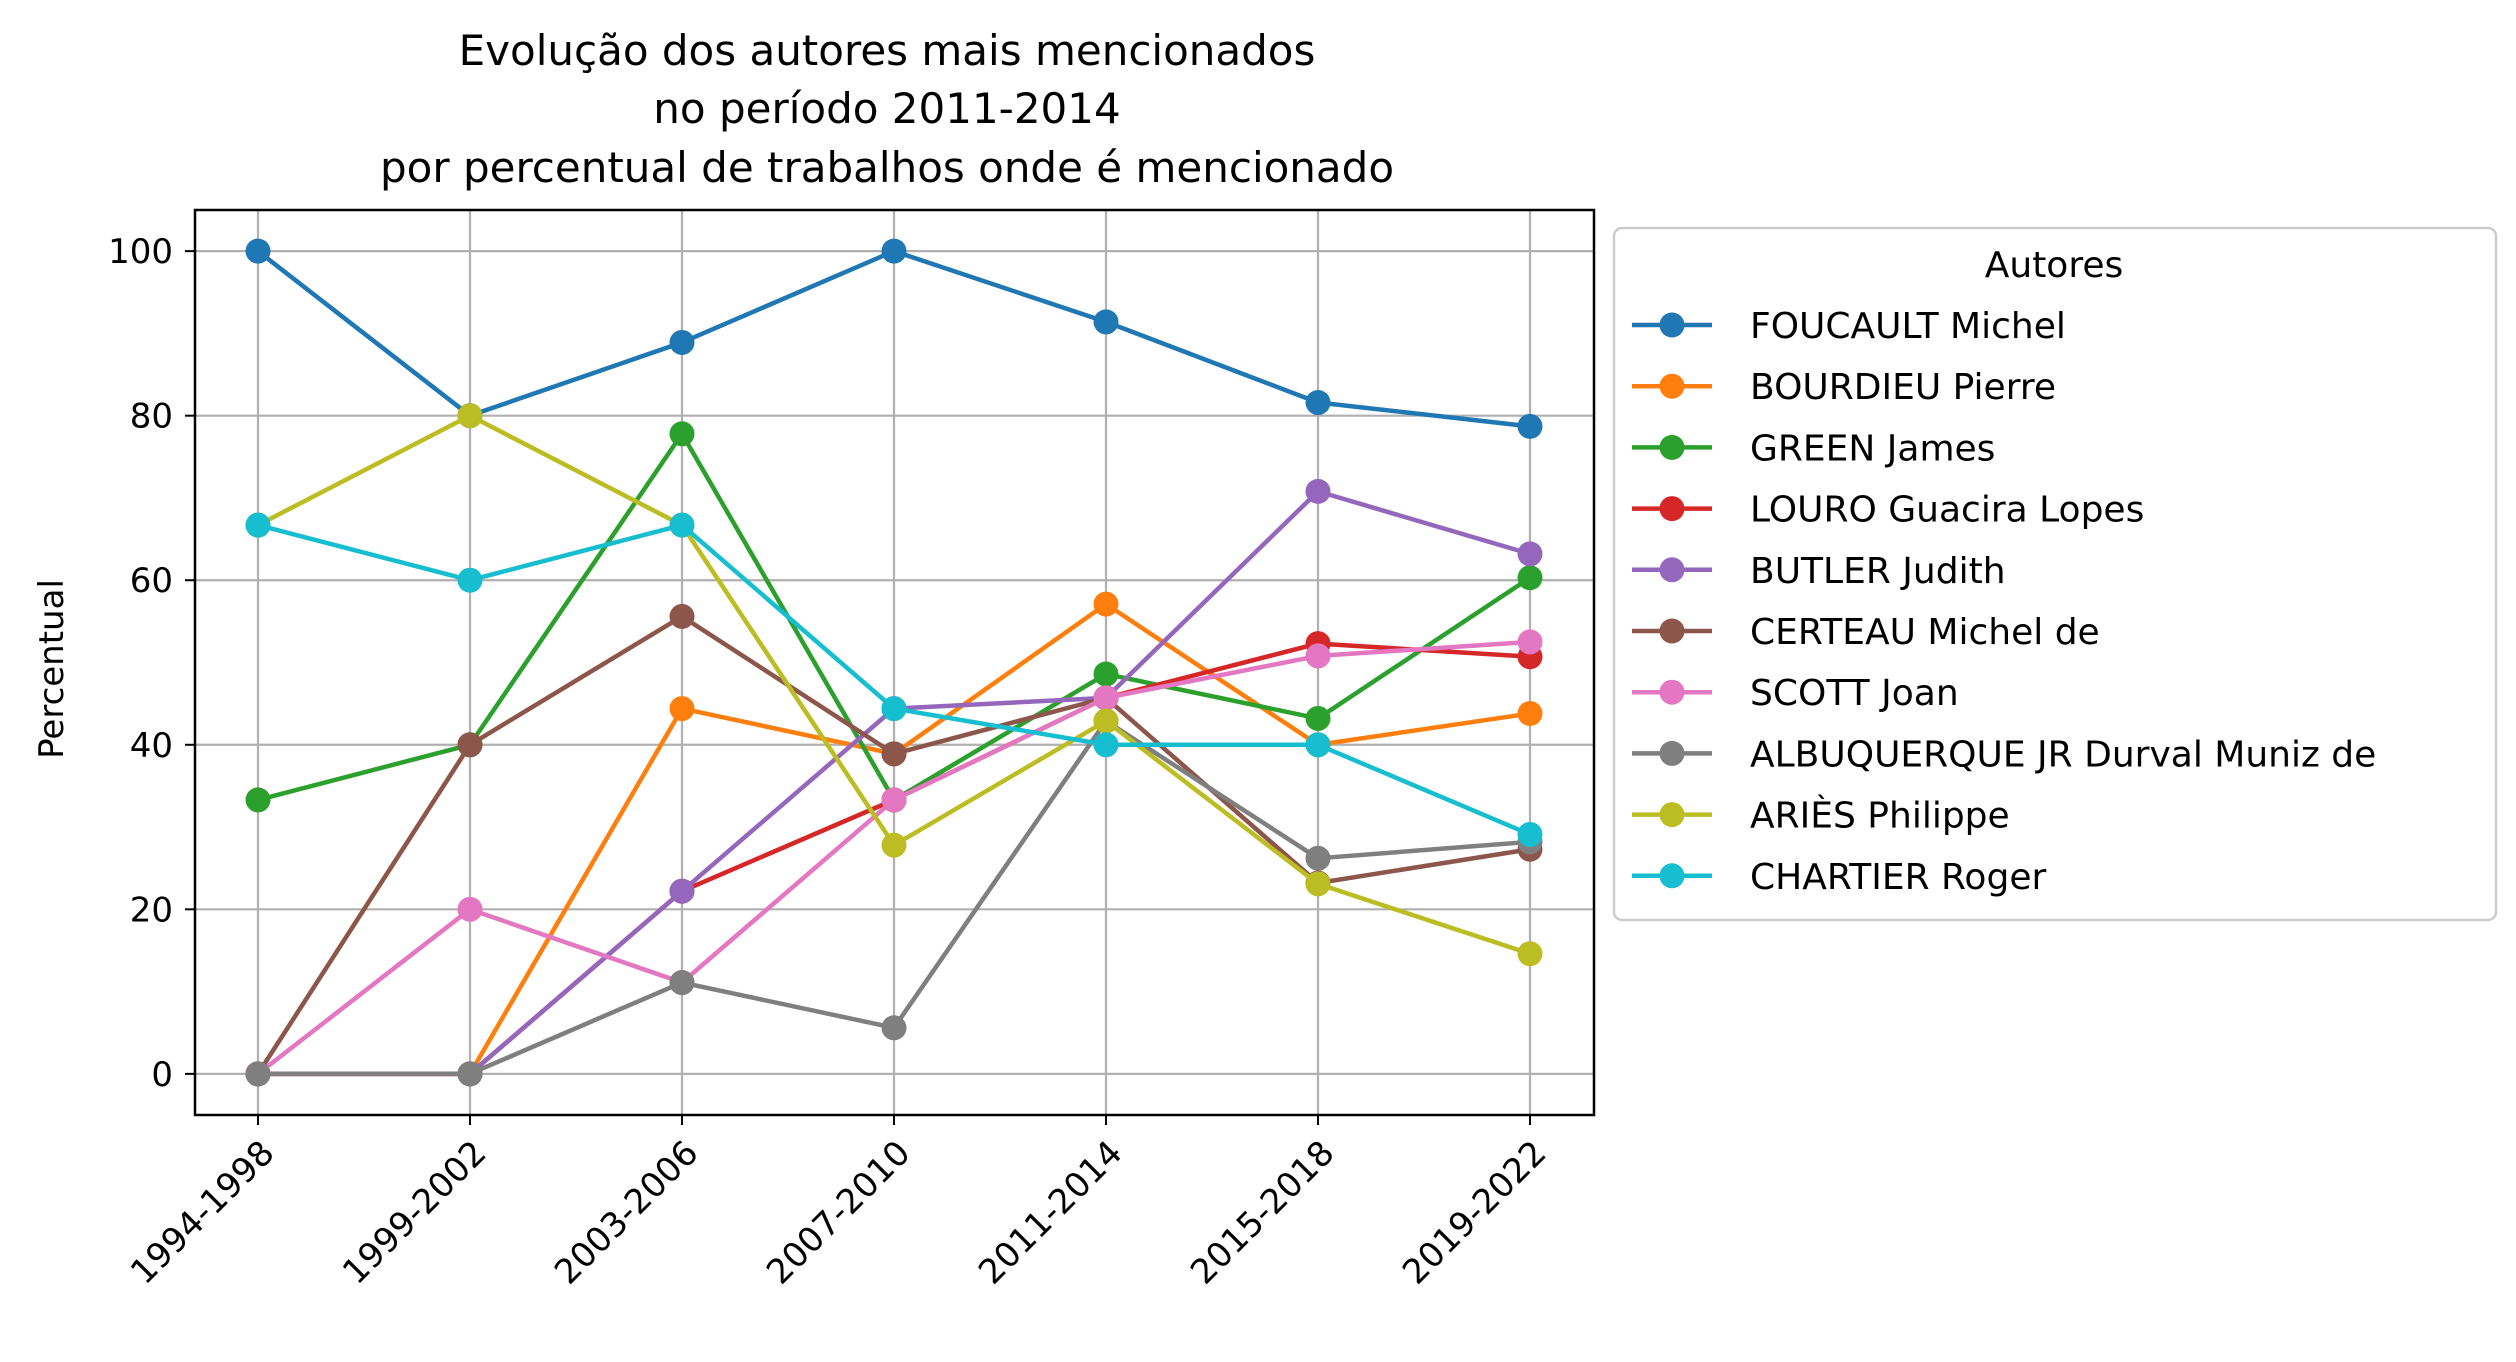 Image resolution: width=2516 pixels, height=1362 pixels. What do you see at coordinates (2063, 754) in the screenshot?
I see `legend-label: ALBUQUERQUE JR Durval Muniz de` at bounding box center [2063, 754].